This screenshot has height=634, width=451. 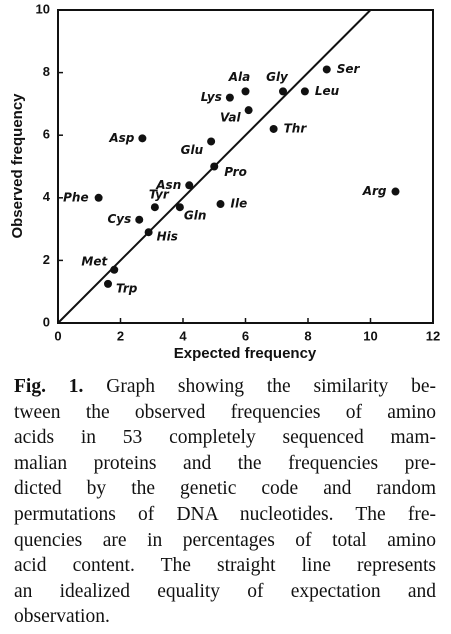 What do you see at coordinates (211, 97) in the screenshot?
I see `point-label: Lys` at bounding box center [211, 97].